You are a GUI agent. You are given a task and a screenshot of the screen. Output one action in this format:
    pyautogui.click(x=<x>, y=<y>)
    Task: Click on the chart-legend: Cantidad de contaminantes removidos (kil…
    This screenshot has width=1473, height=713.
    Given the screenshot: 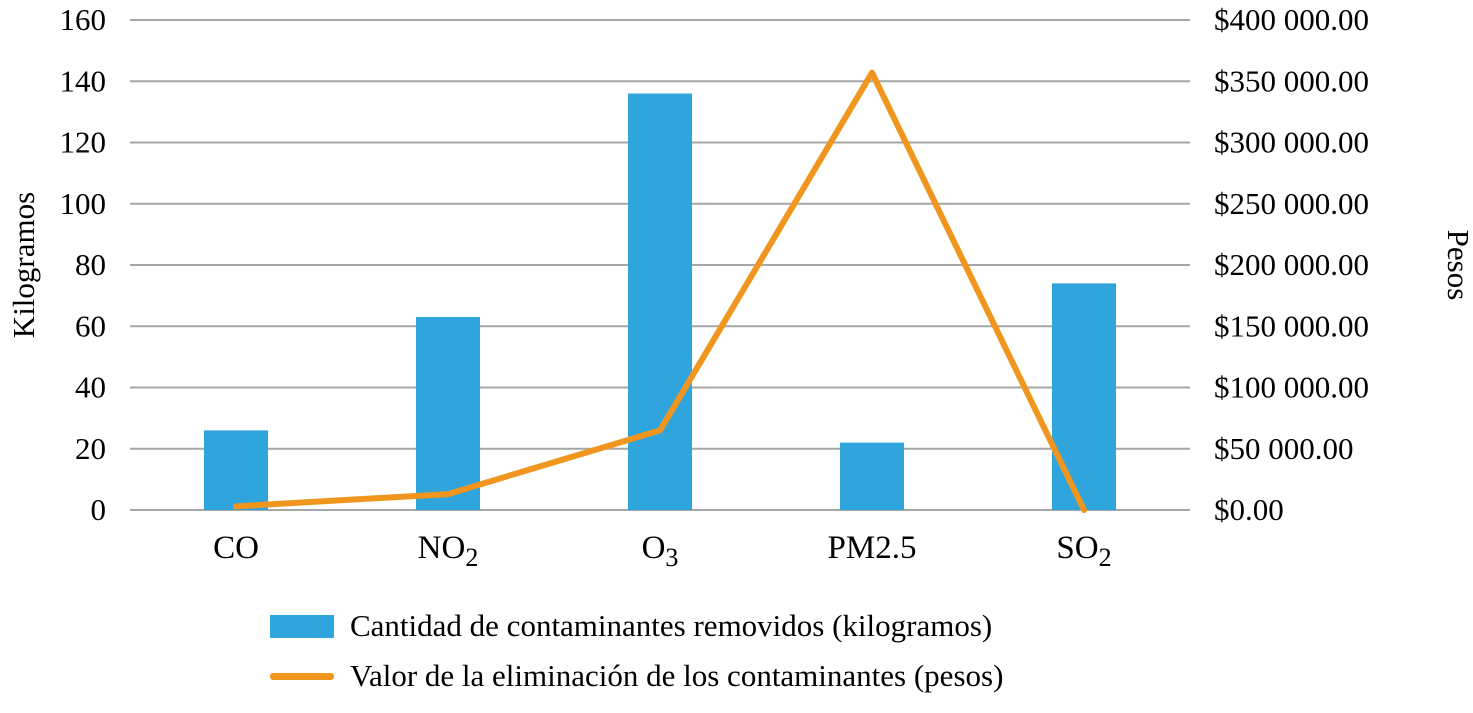 What is the action you would take?
    pyautogui.click(x=636, y=651)
    